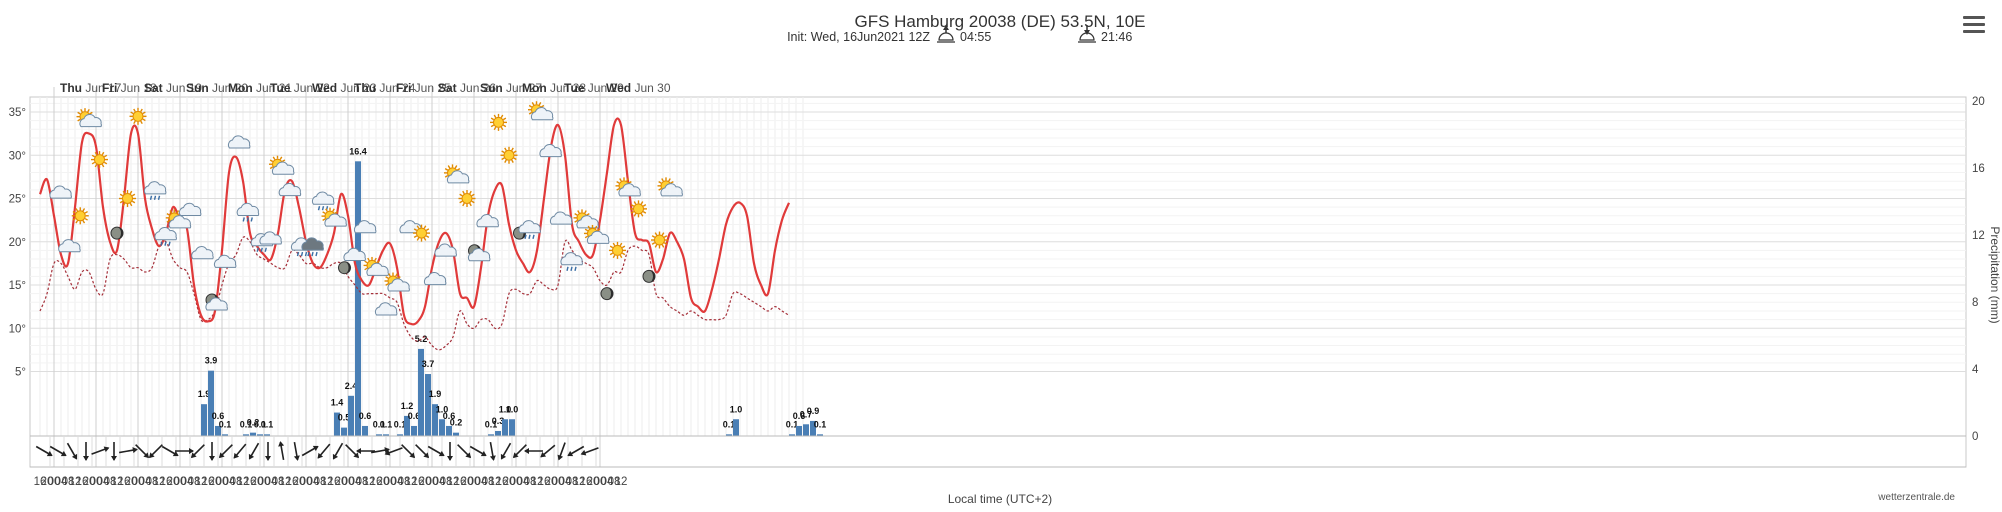  I want to click on day-label: Thu Jun 24, so click(385, 88).